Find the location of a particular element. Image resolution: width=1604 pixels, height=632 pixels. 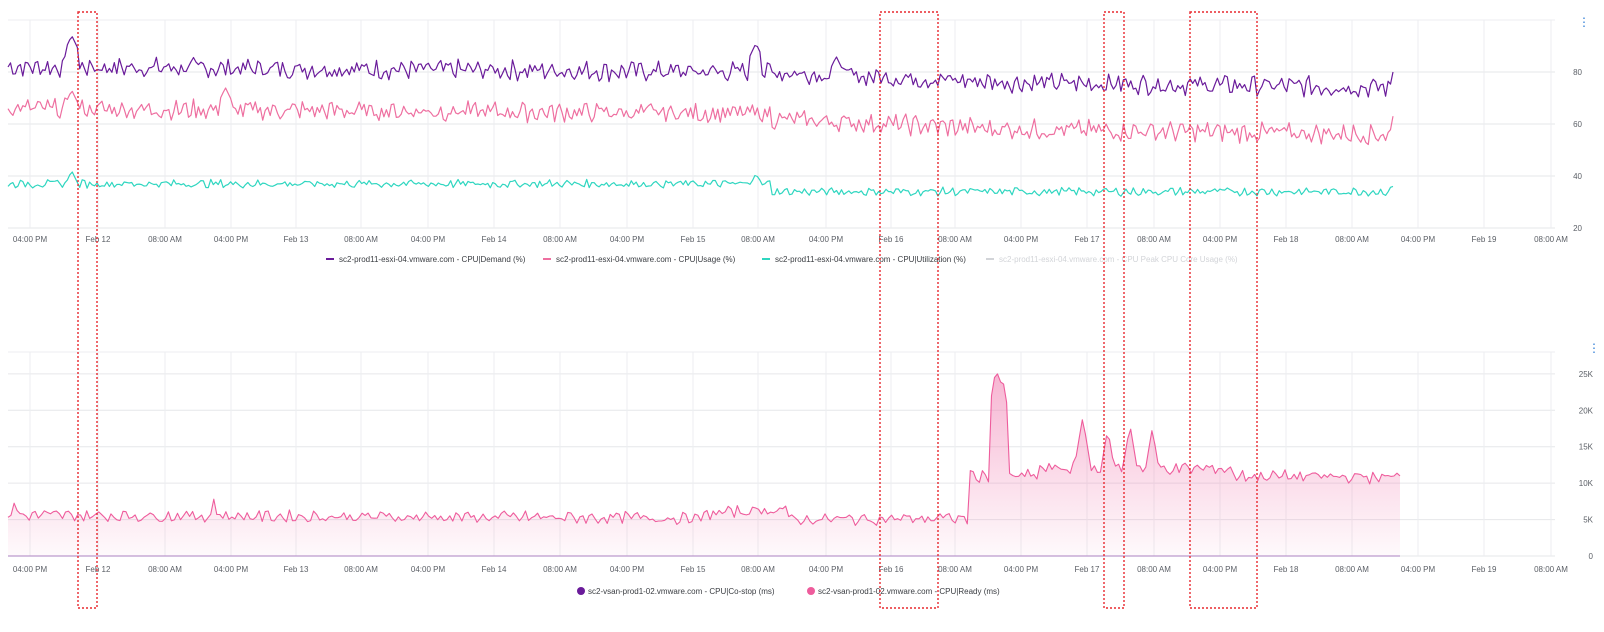

y-tick-label: 60 is located at coordinates (1577, 124).